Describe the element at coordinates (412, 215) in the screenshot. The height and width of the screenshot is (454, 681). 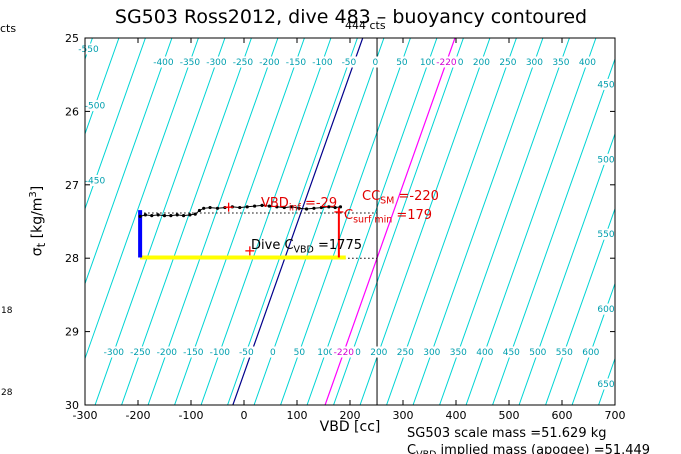
I see `annotation-c-surf-min-value: =179` at that location.